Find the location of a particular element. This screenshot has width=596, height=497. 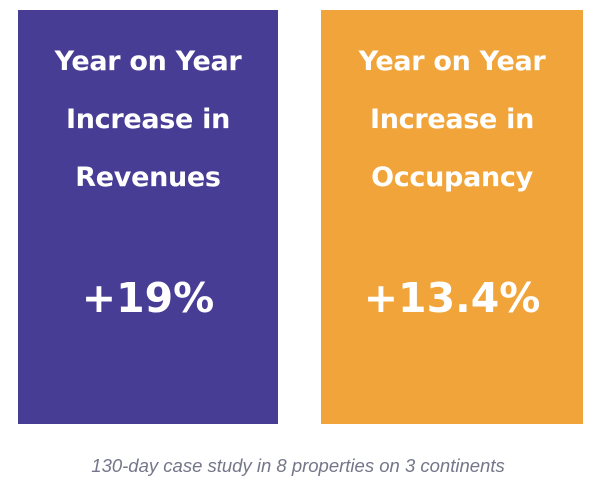

revenue-heading-line-1: Year on Year is located at coordinates (148, 61).